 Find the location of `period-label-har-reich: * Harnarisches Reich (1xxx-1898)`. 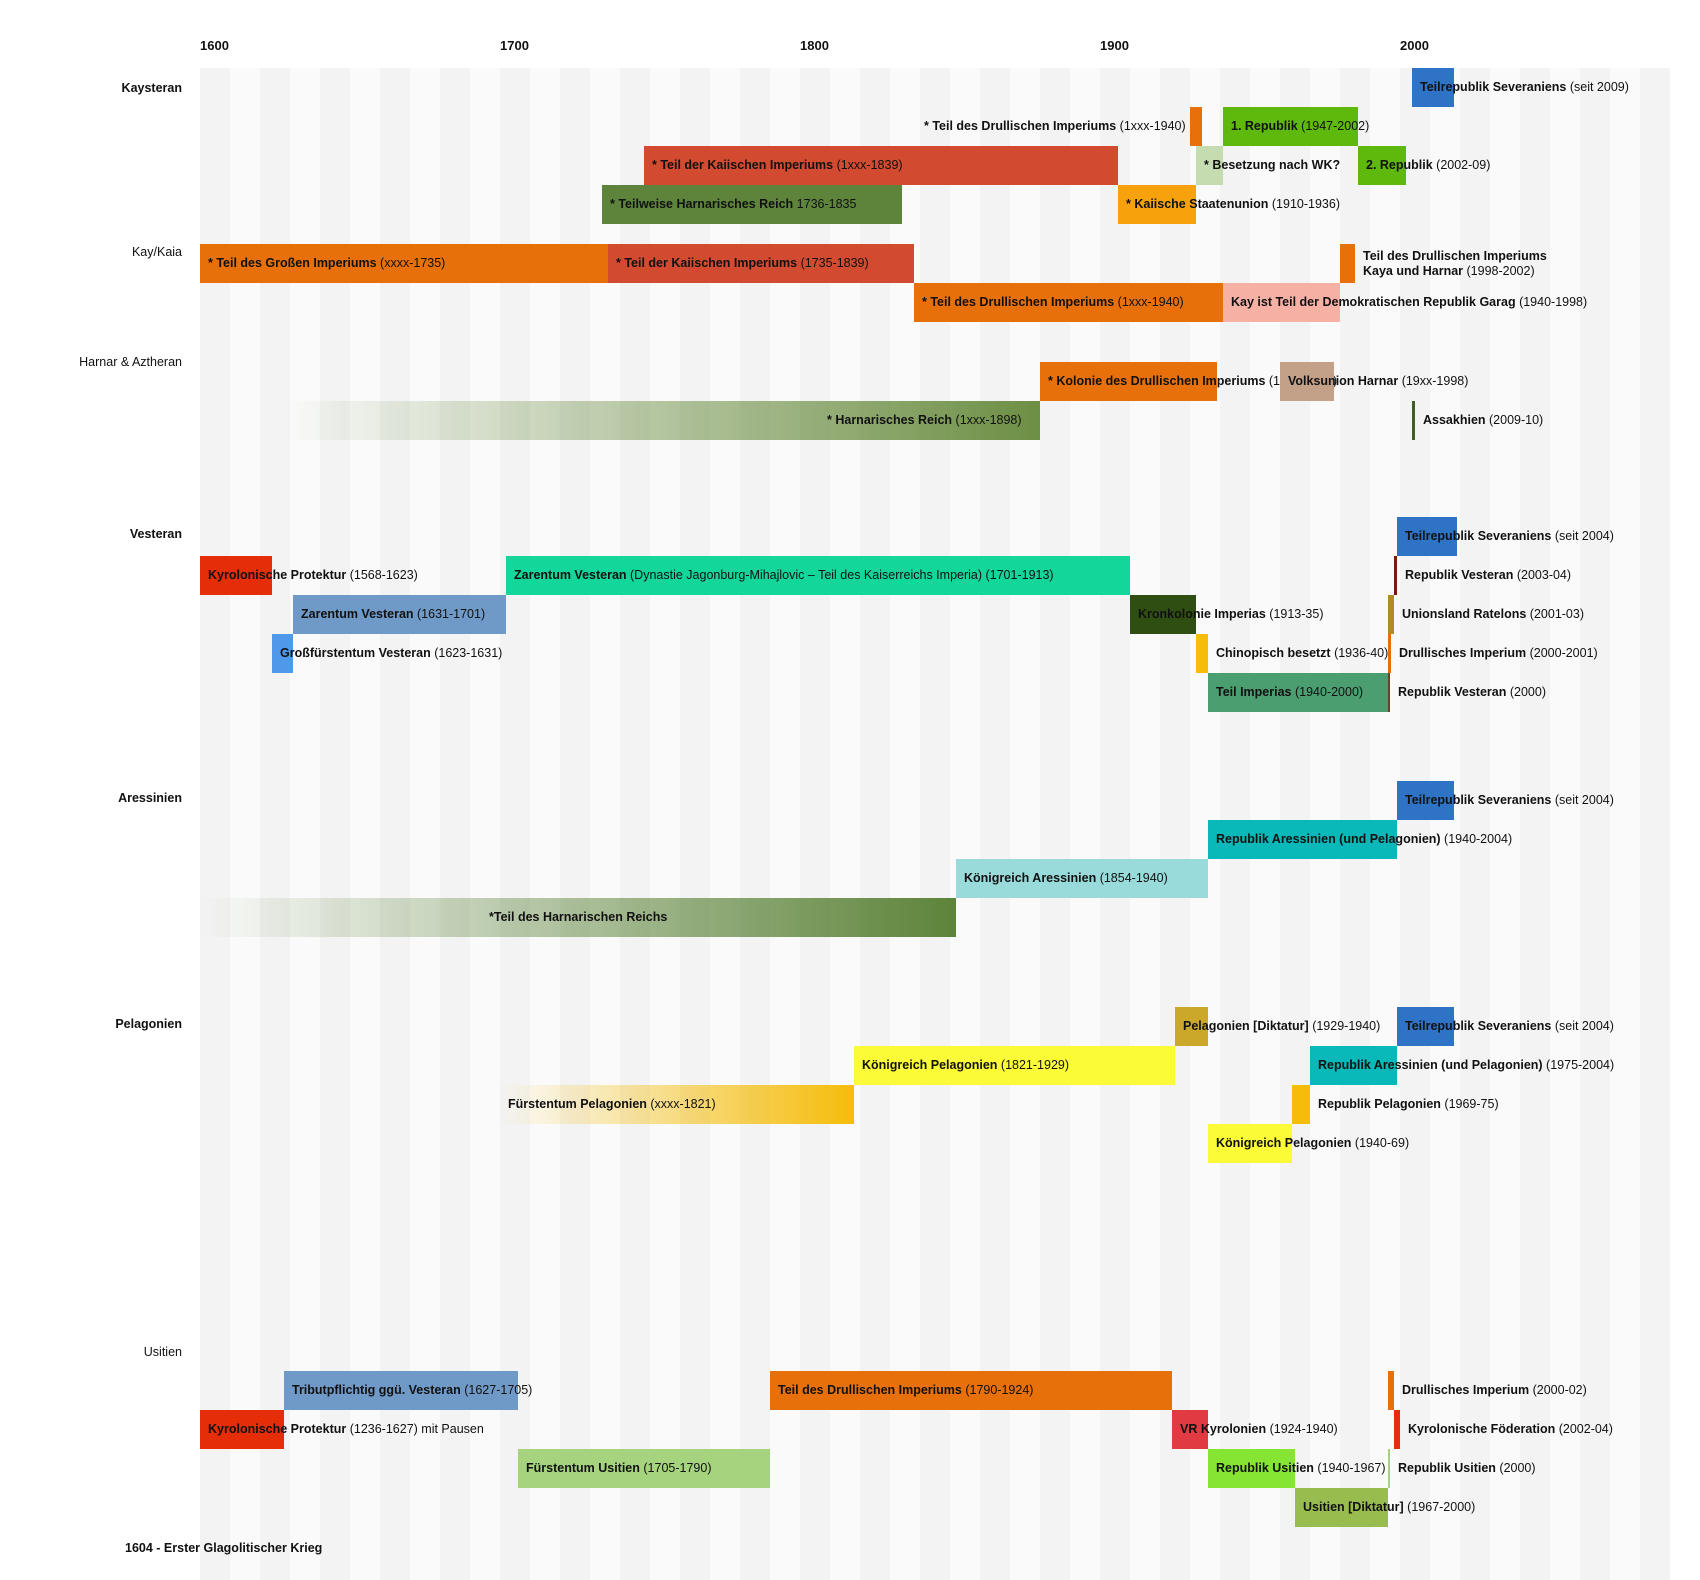

period-label-har-reich: * Harnarisches Reich (1xxx-1898) is located at coordinates (924, 420).